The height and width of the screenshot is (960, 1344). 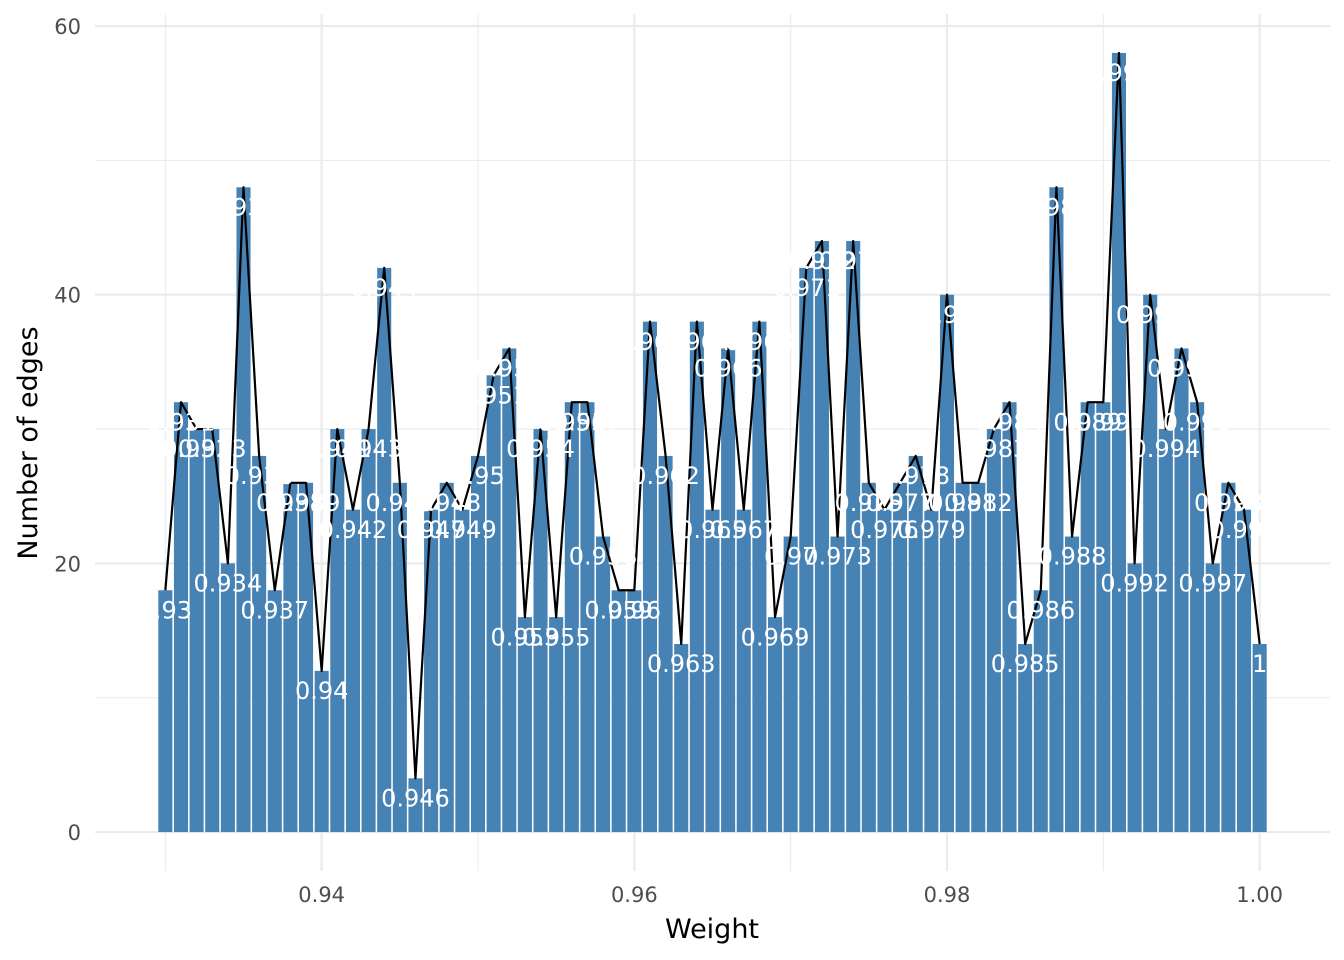 I want to click on bar-label: 0.933, so click(x=212, y=449).